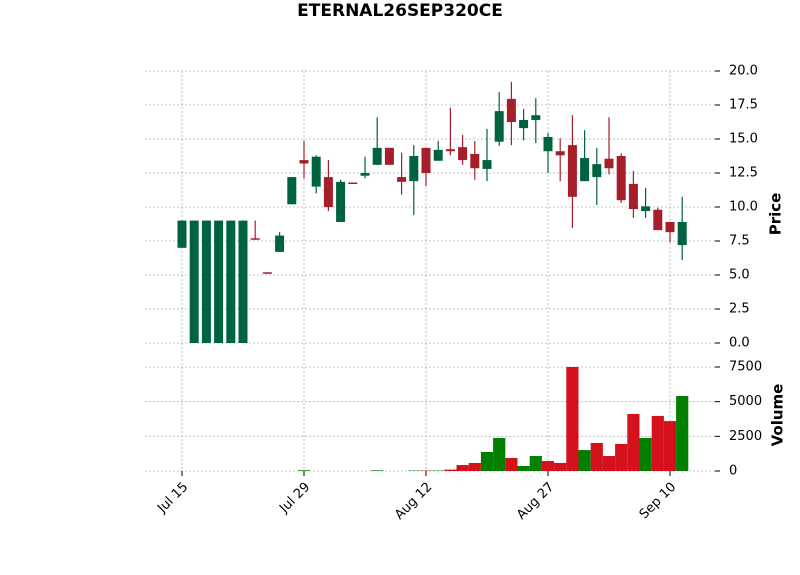  I want to click on y-tick-label: 7.5, so click(739, 241).